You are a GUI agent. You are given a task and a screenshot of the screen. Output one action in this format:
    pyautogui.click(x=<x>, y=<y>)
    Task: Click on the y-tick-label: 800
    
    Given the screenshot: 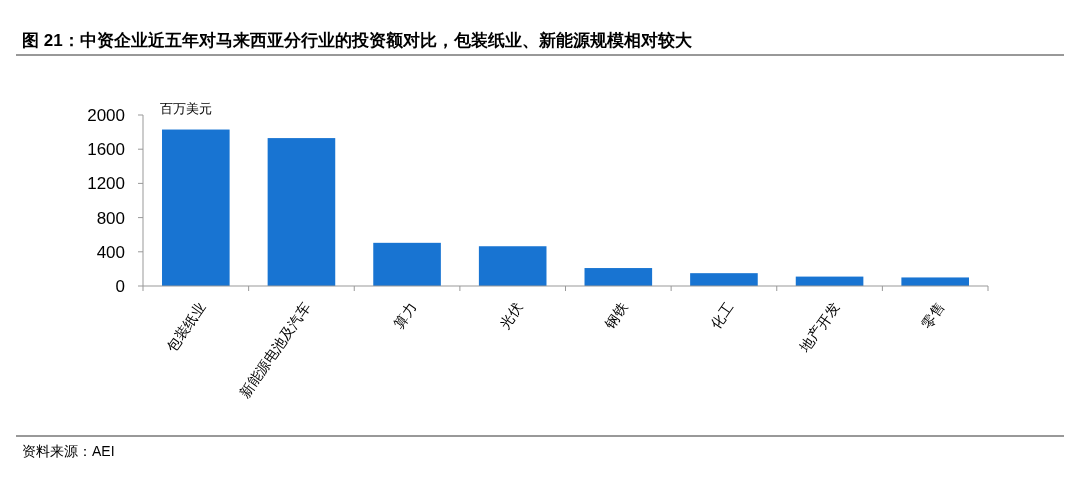 What is the action you would take?
    pyautogui.click(x=110, y=218)
    